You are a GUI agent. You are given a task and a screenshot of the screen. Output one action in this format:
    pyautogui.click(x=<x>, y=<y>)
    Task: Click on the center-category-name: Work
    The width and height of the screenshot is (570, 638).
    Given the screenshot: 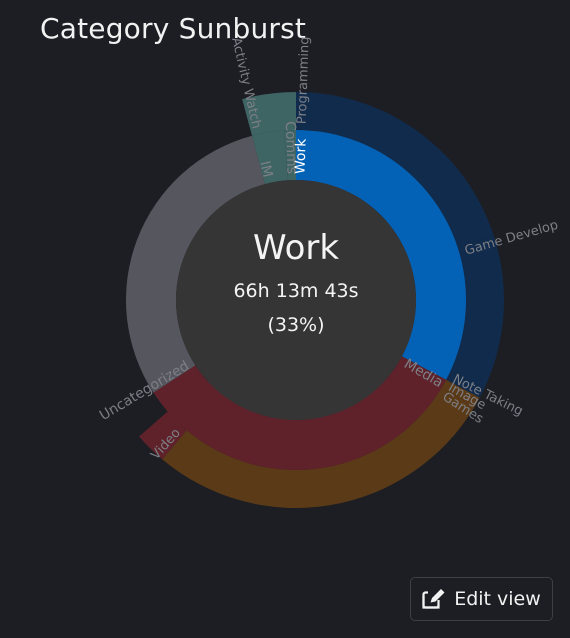 What is the action you would take?
    pyautogui.click(x=296, y=248)
    